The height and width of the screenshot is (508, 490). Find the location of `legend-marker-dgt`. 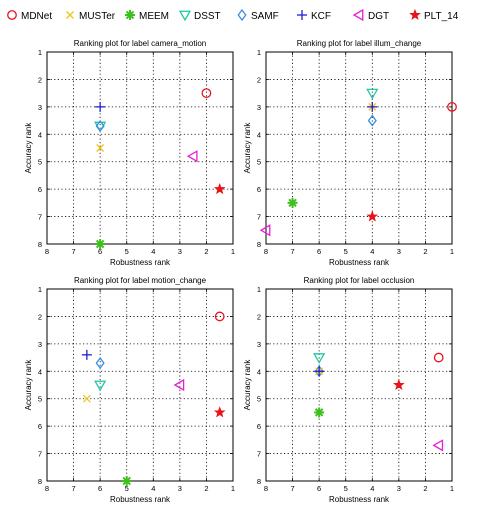

legend-marker-dgt is located at coordinates (358, 15).